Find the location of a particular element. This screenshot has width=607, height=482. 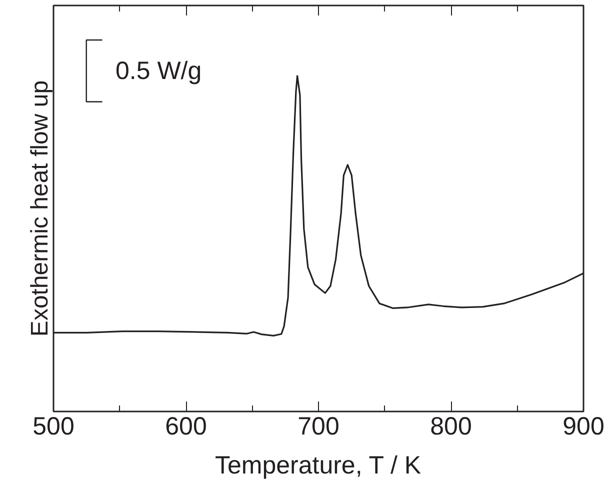

x-tick-label: 900 is located at coordinates (583, 426).